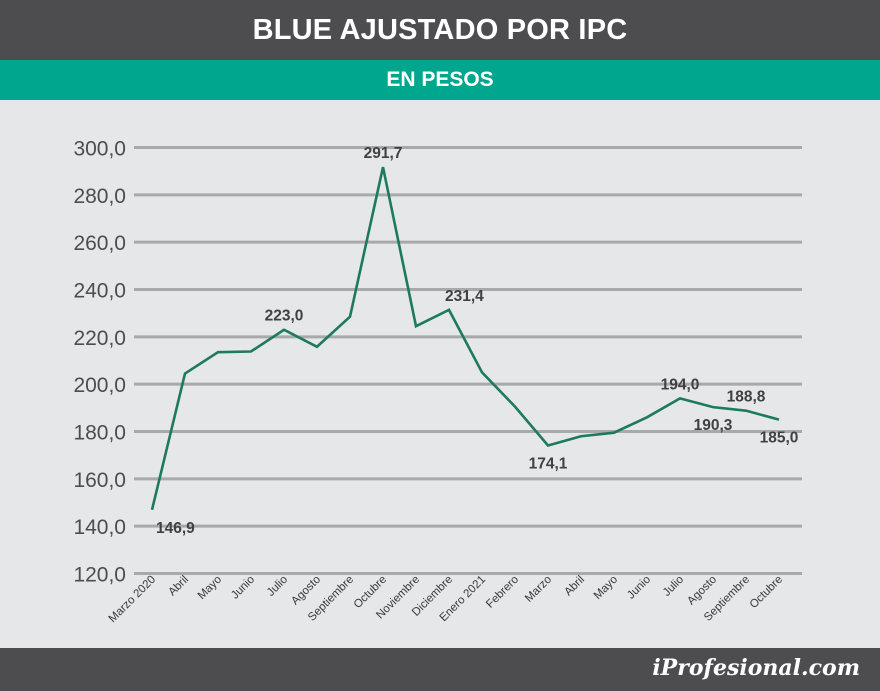  What do you see at coordinates (99, 433) in the screenshot?
I see `y-tick-label: 180,0` at bounding box center [99, 433].